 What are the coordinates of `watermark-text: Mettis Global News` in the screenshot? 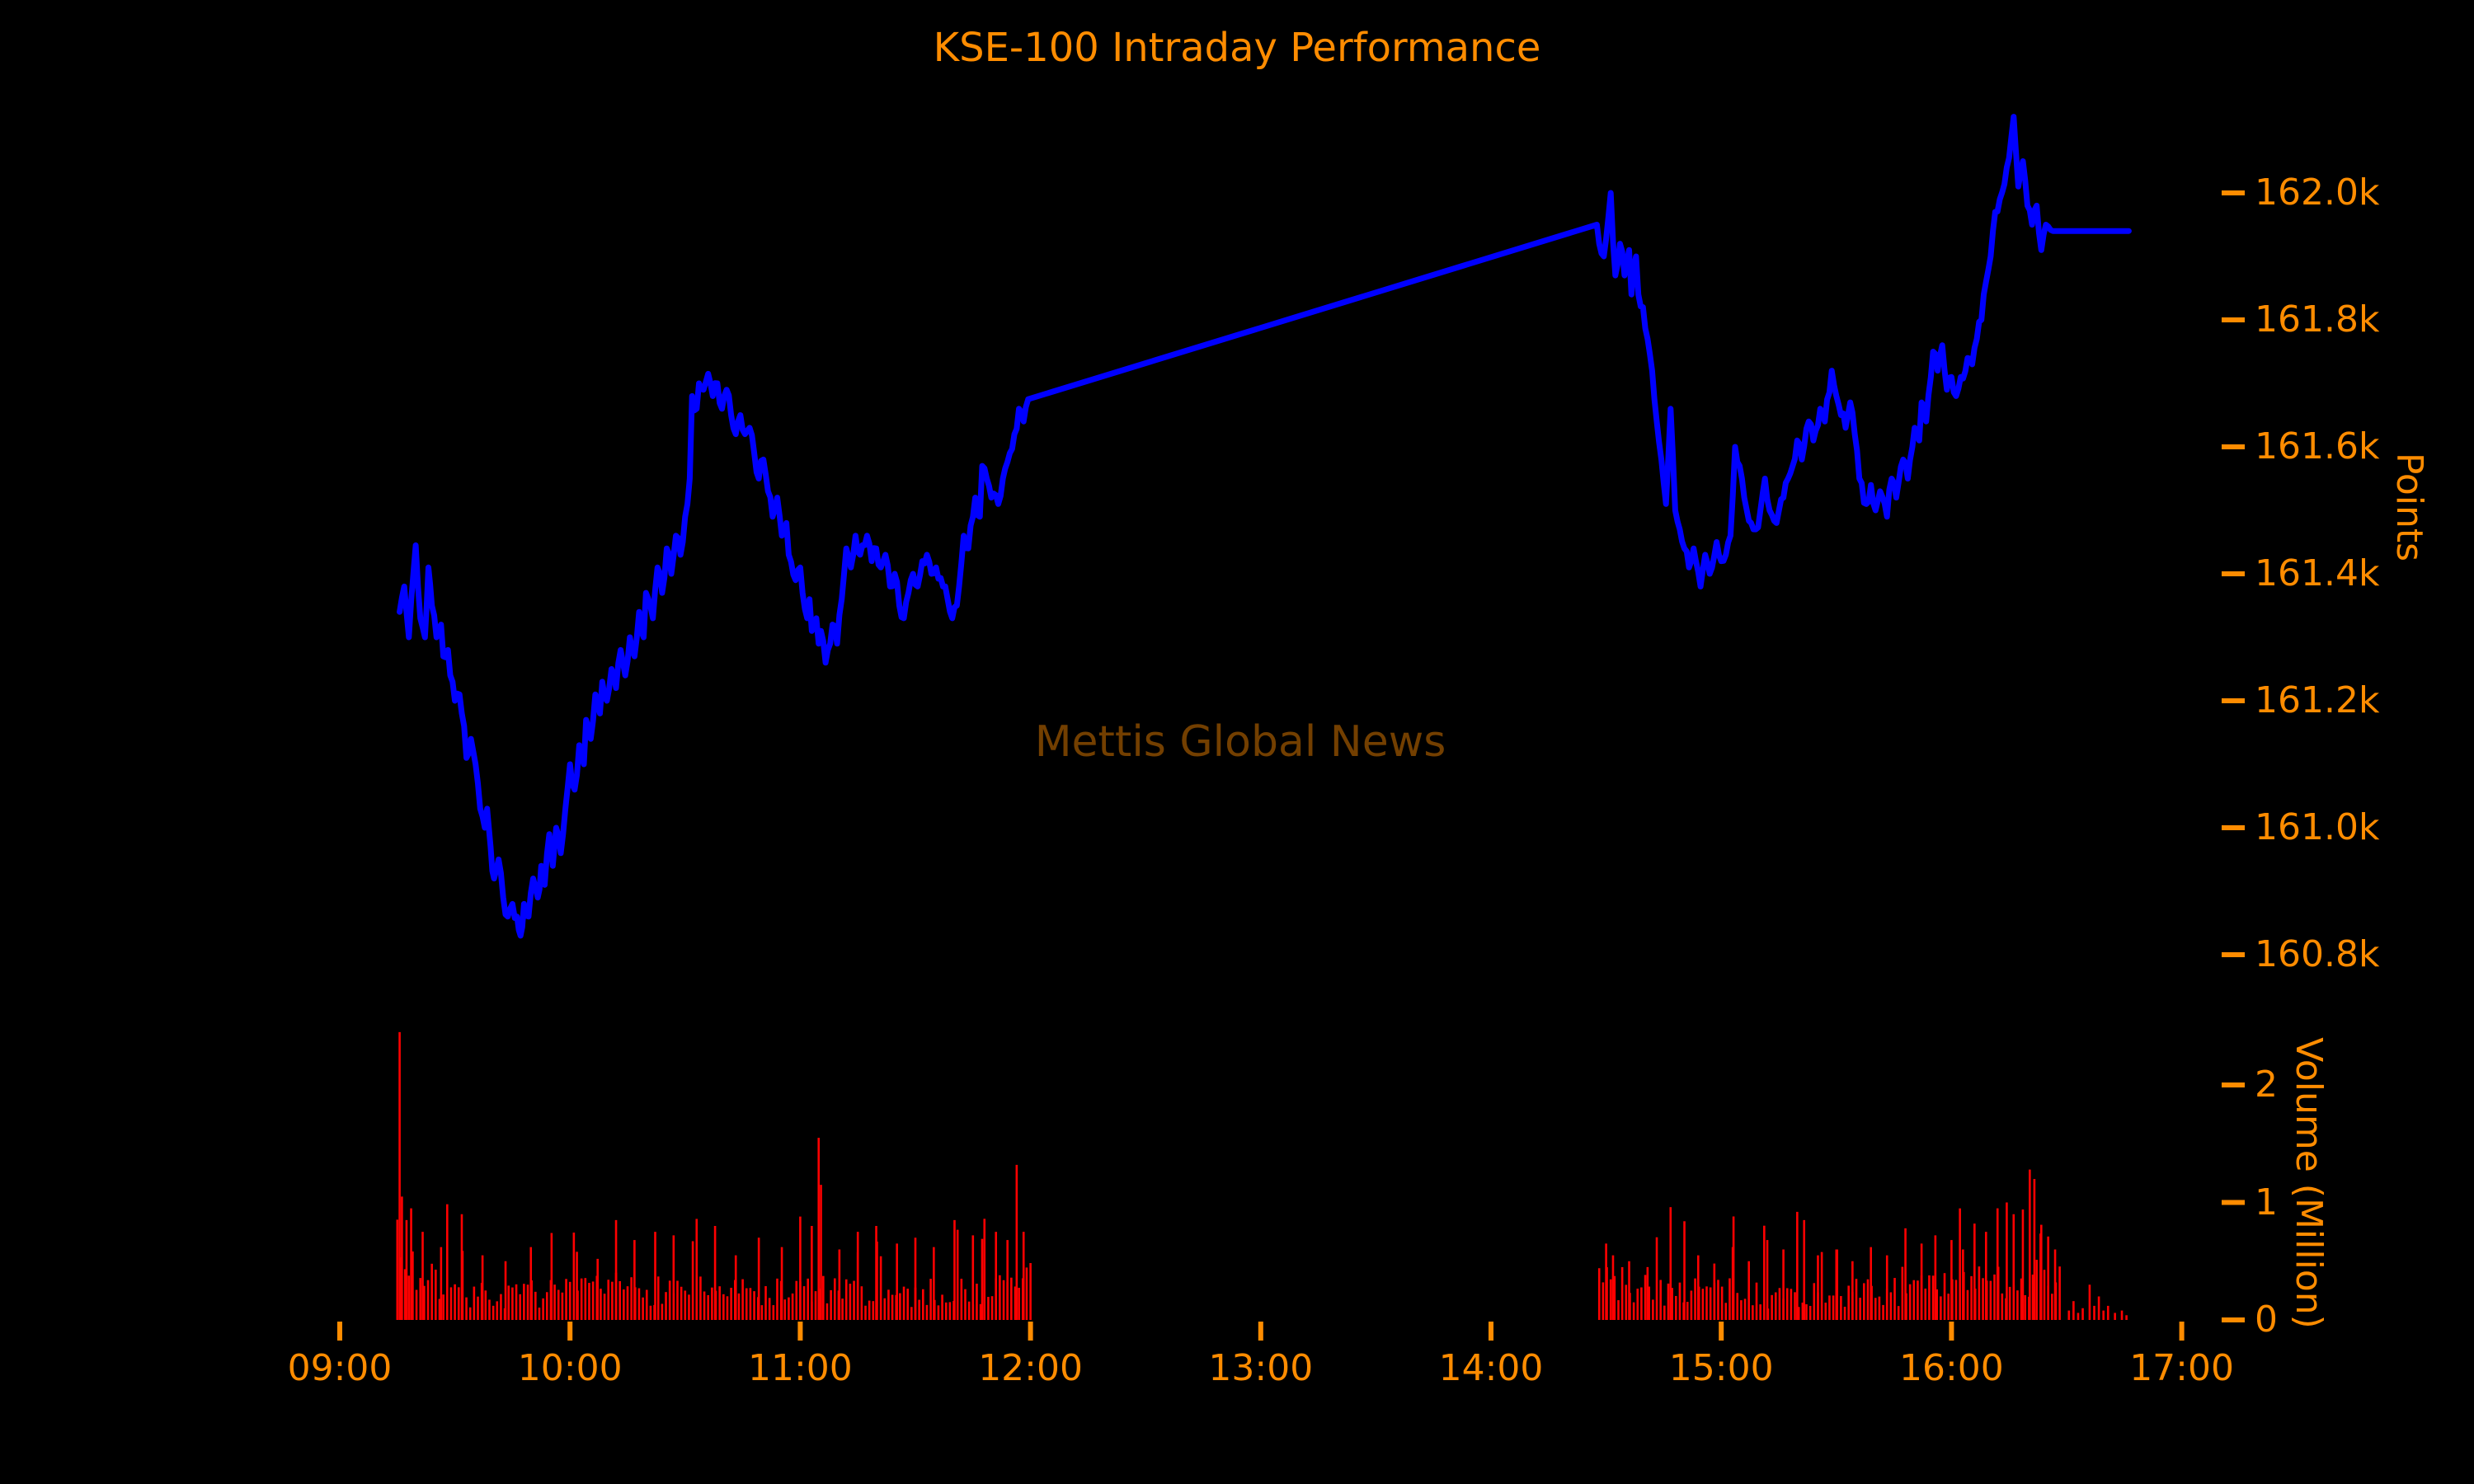 It's located at (1240, 742).